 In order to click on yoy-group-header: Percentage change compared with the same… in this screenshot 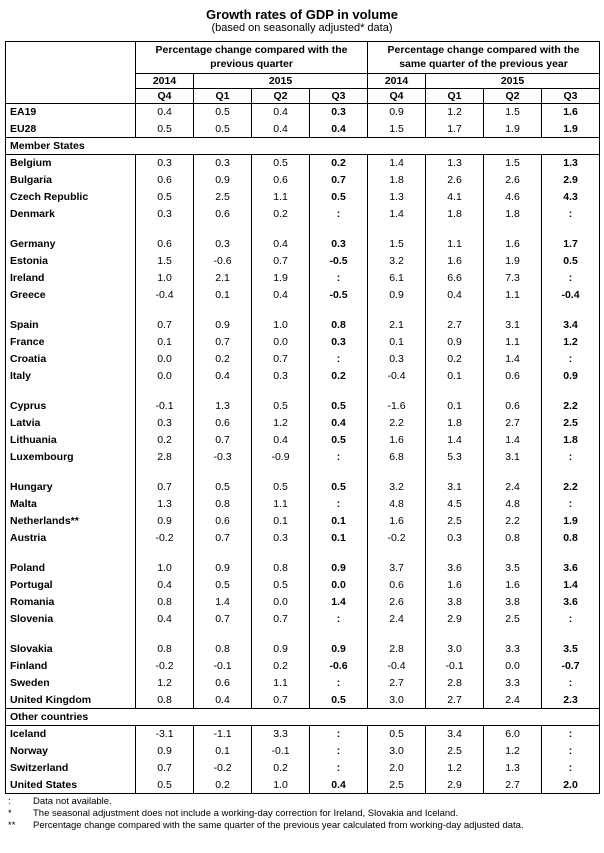, I will do `click(483, 57)`.